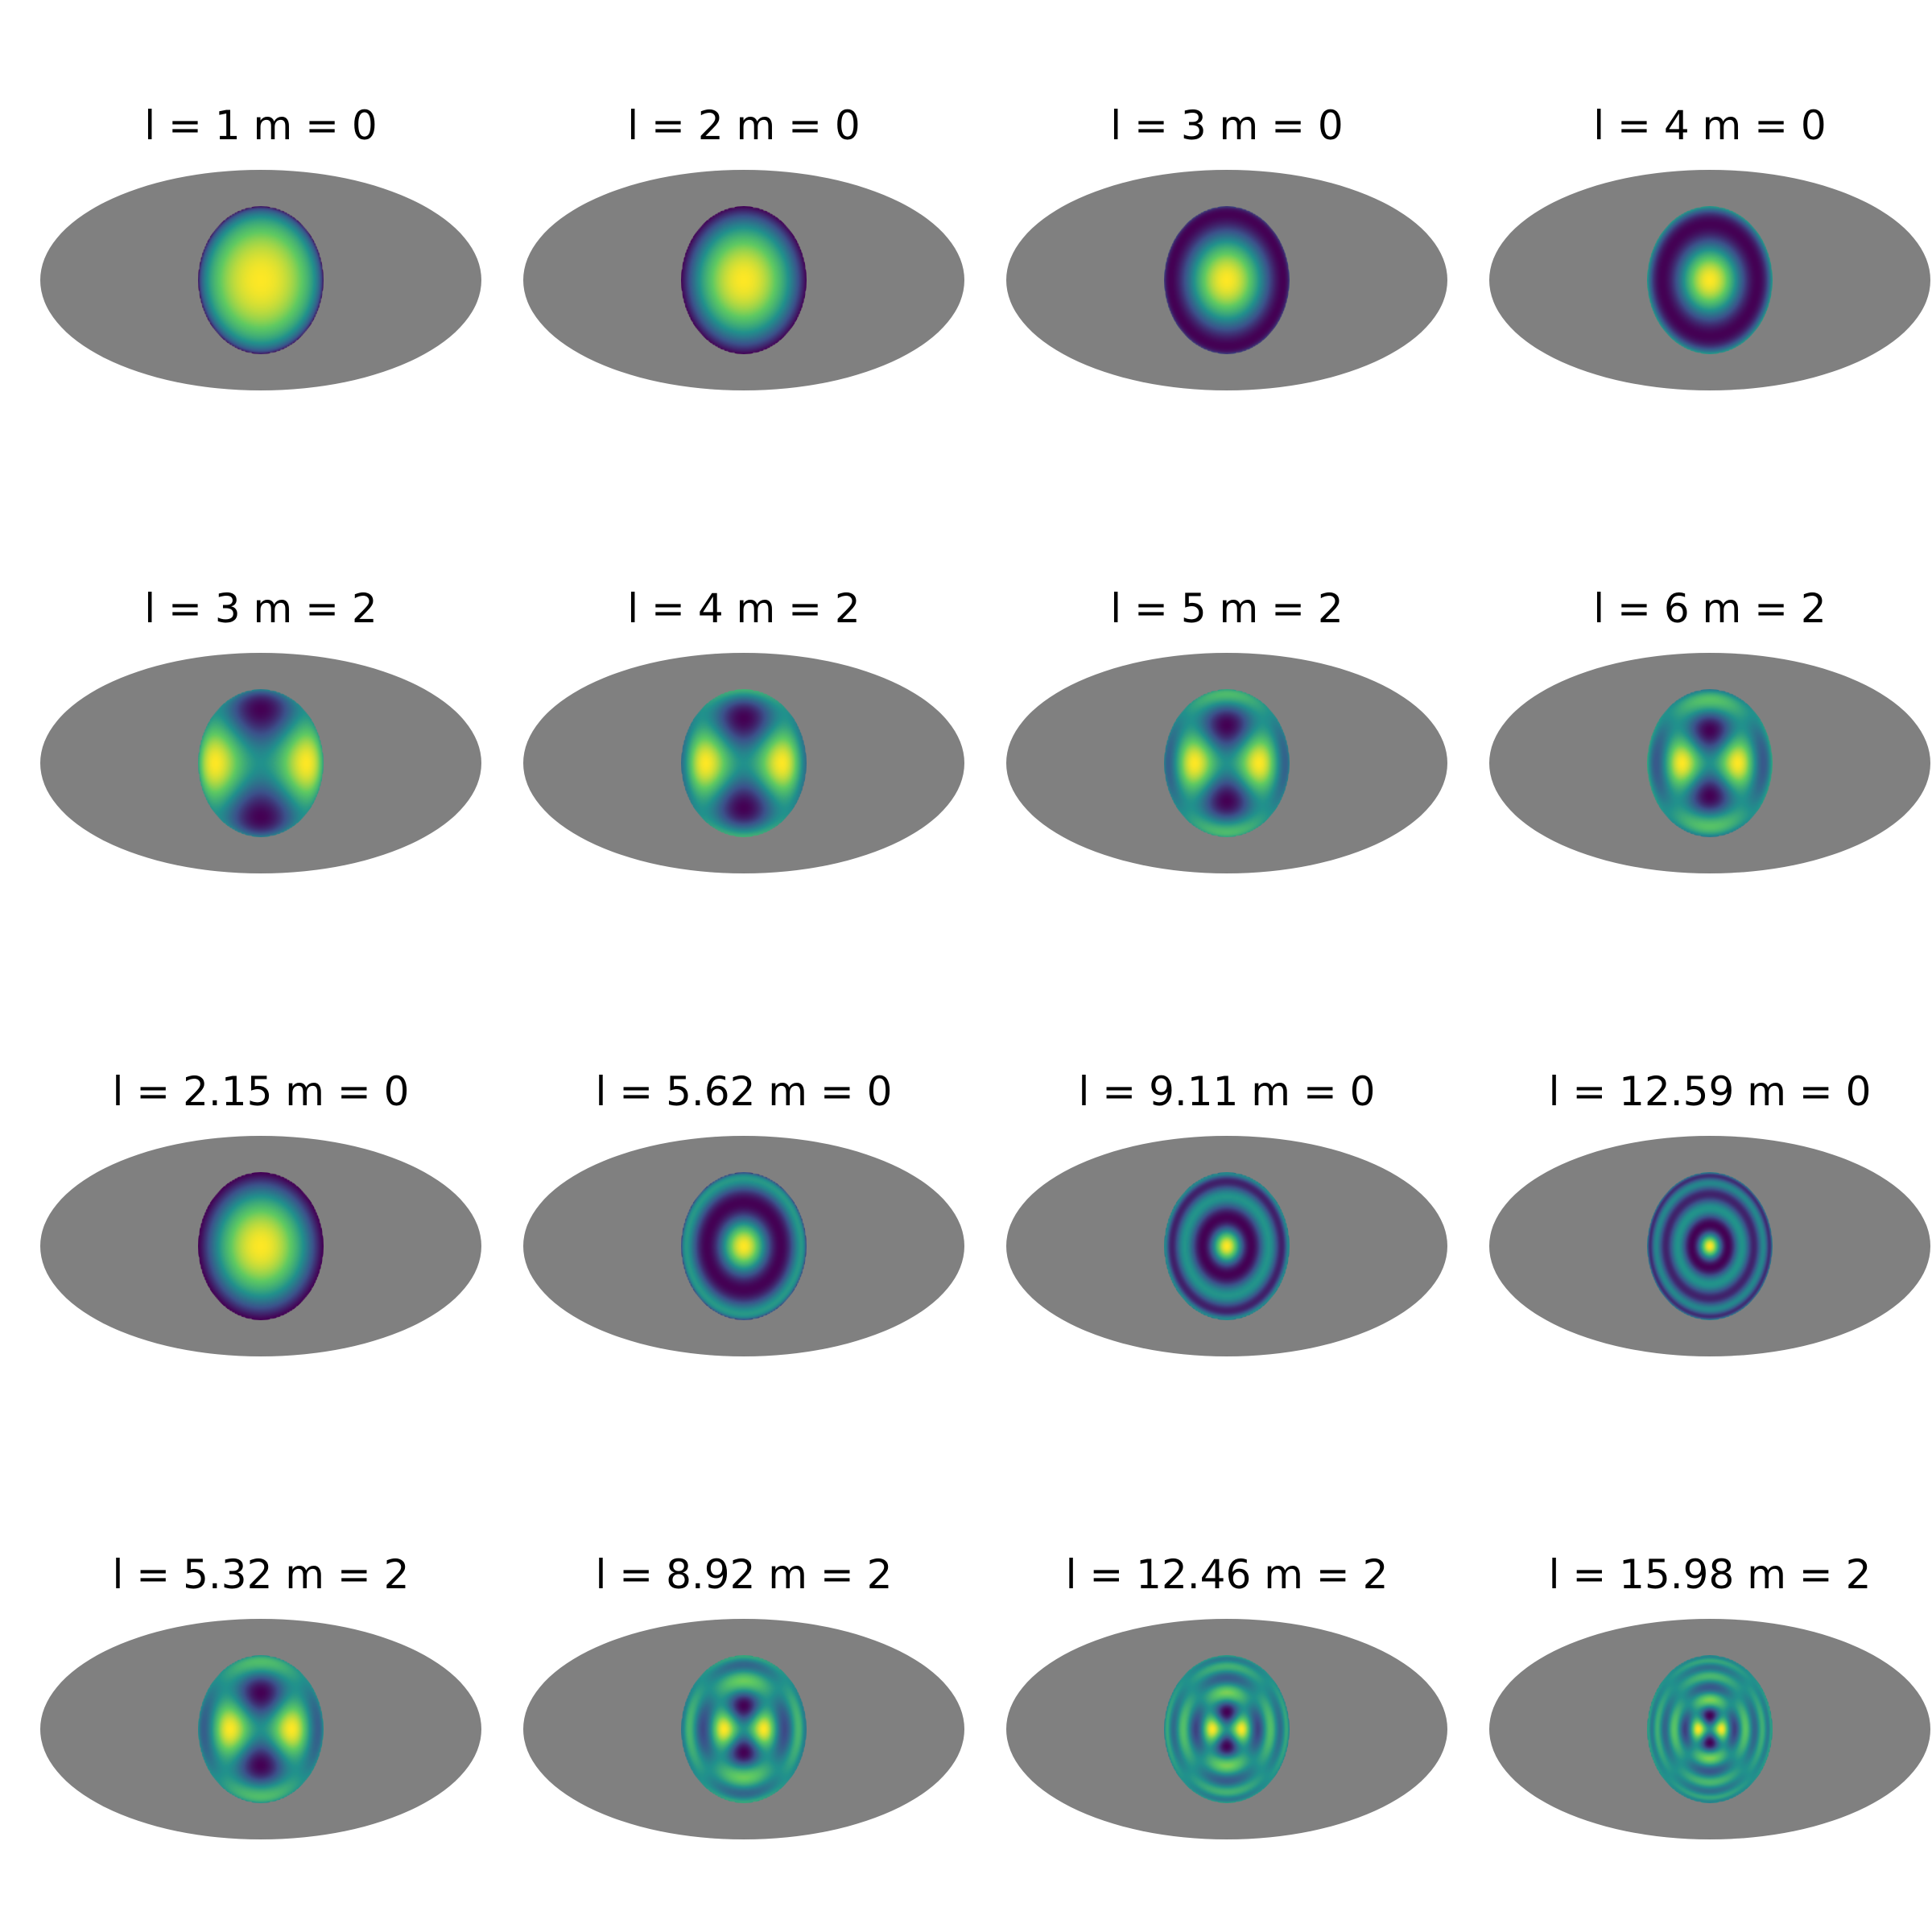 This screenshot has height=1932, width=1932. I want to click on map-panel: l = 2.15 m = 0, so click(260, 1212).